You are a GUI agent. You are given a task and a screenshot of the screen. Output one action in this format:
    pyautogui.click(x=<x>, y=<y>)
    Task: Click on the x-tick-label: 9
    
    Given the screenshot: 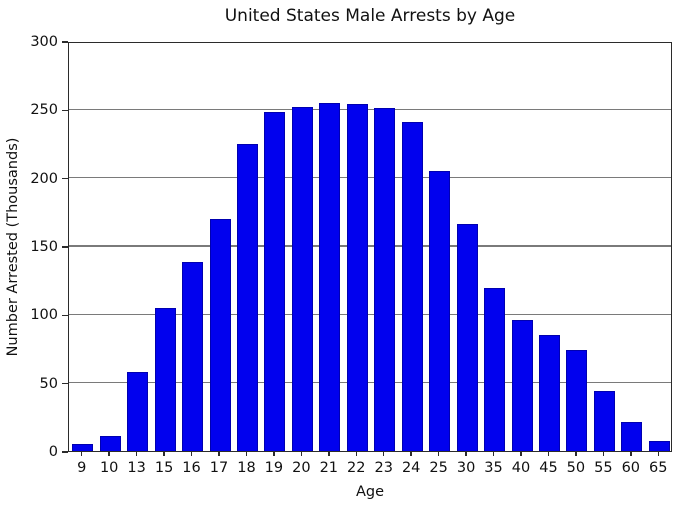 What is the action you would take?
    pyautogui.click(x=82, y=468)
    